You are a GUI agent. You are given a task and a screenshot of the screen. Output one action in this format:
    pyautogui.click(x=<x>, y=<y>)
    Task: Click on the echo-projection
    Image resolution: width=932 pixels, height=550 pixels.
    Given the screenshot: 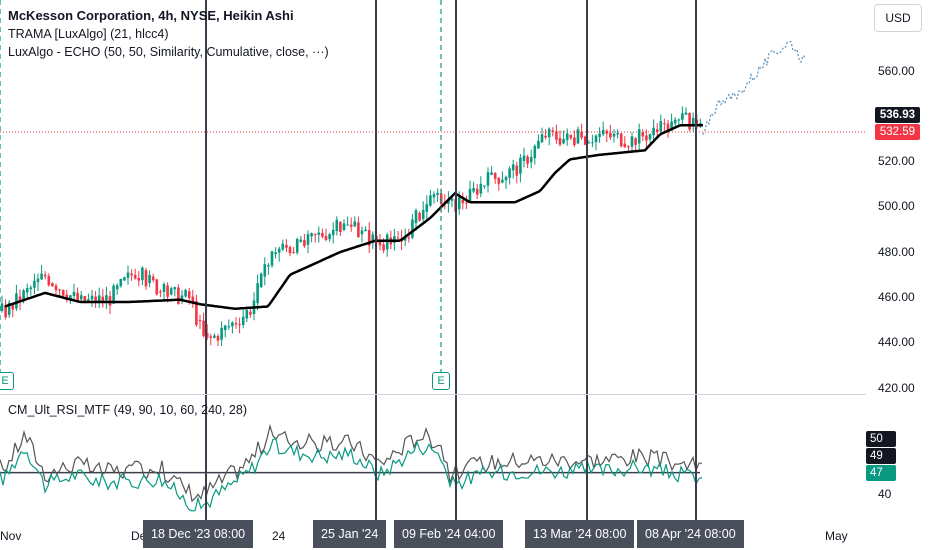 What is the action you would take?
    pyautogui.click(x=754, y=88)
    